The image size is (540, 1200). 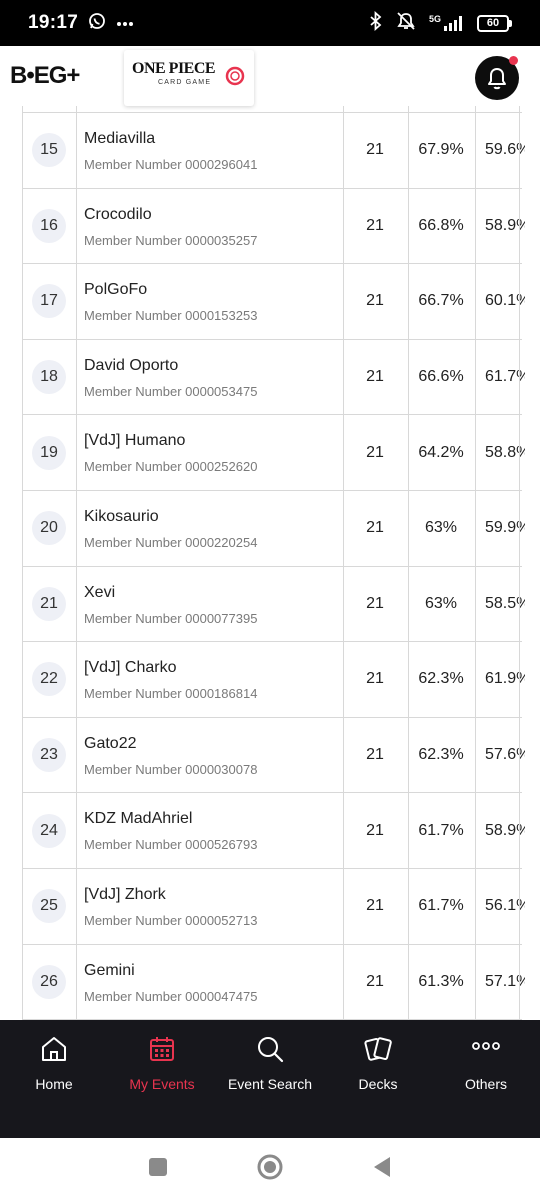 I want to click on omw-cell: 66.7%, so click(x=441, y=301).